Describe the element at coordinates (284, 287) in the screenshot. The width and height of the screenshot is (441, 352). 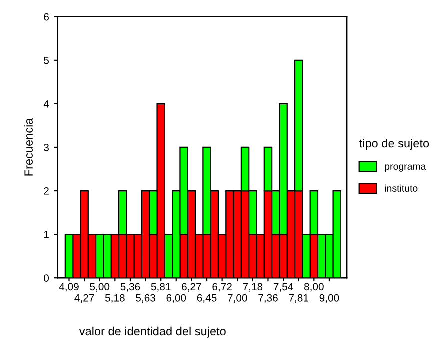
I see `x-tick-label: 7,54` at that location.